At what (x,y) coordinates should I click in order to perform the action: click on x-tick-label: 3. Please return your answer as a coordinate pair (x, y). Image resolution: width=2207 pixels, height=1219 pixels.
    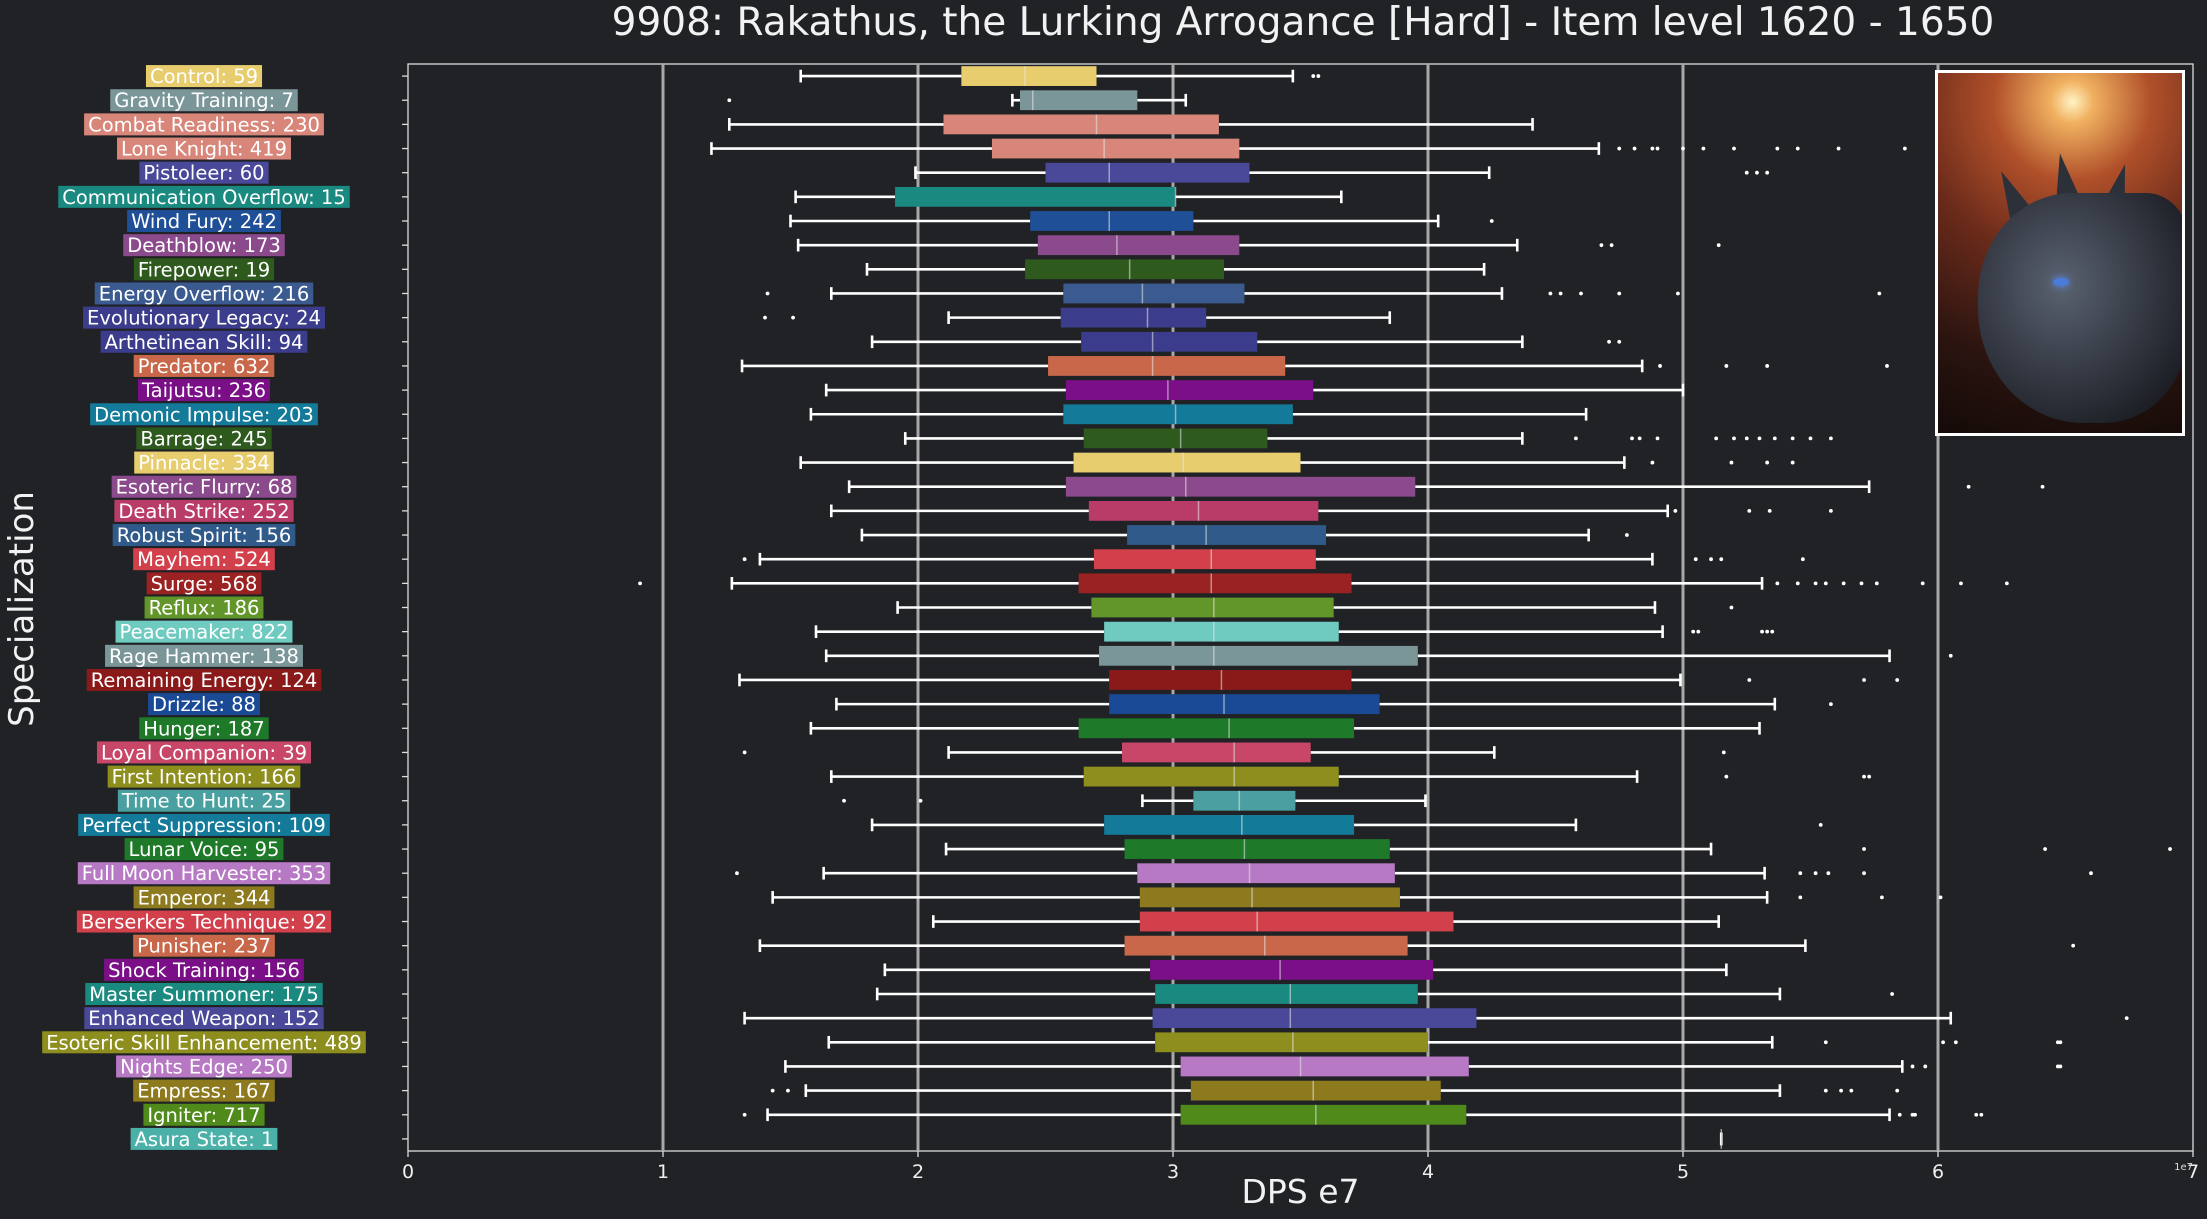
    Looking at the image, I should click on (1173, 1172).